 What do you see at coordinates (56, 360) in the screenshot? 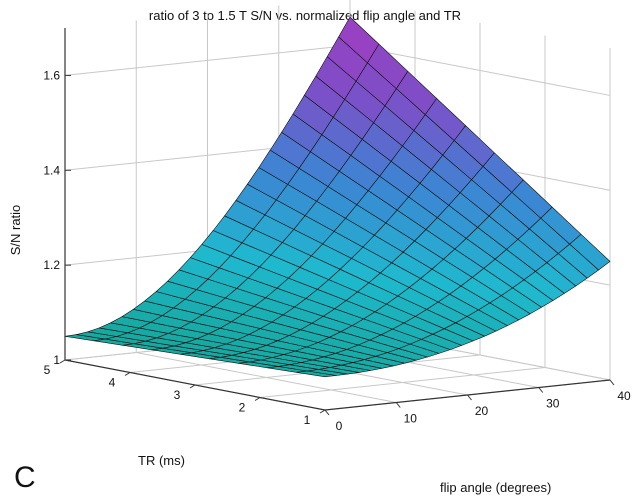
I see `z-tick-label: 1` at bounding box center [56, 360].